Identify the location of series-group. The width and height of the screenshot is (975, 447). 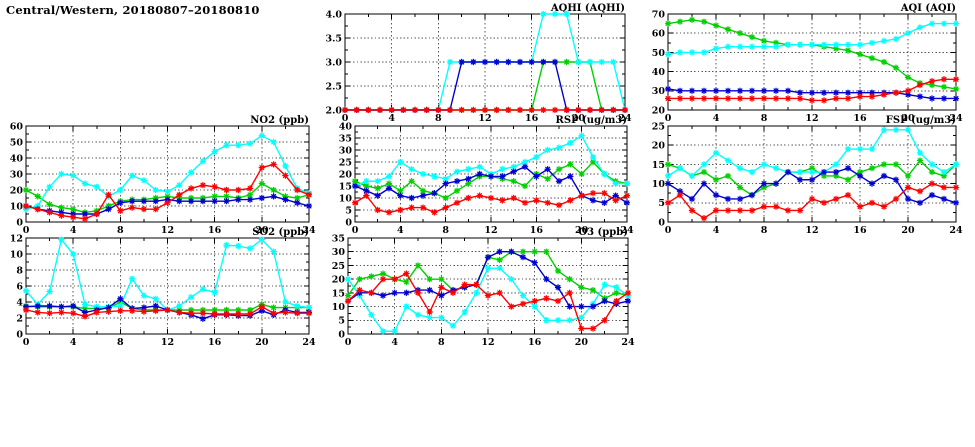
(488, 291).